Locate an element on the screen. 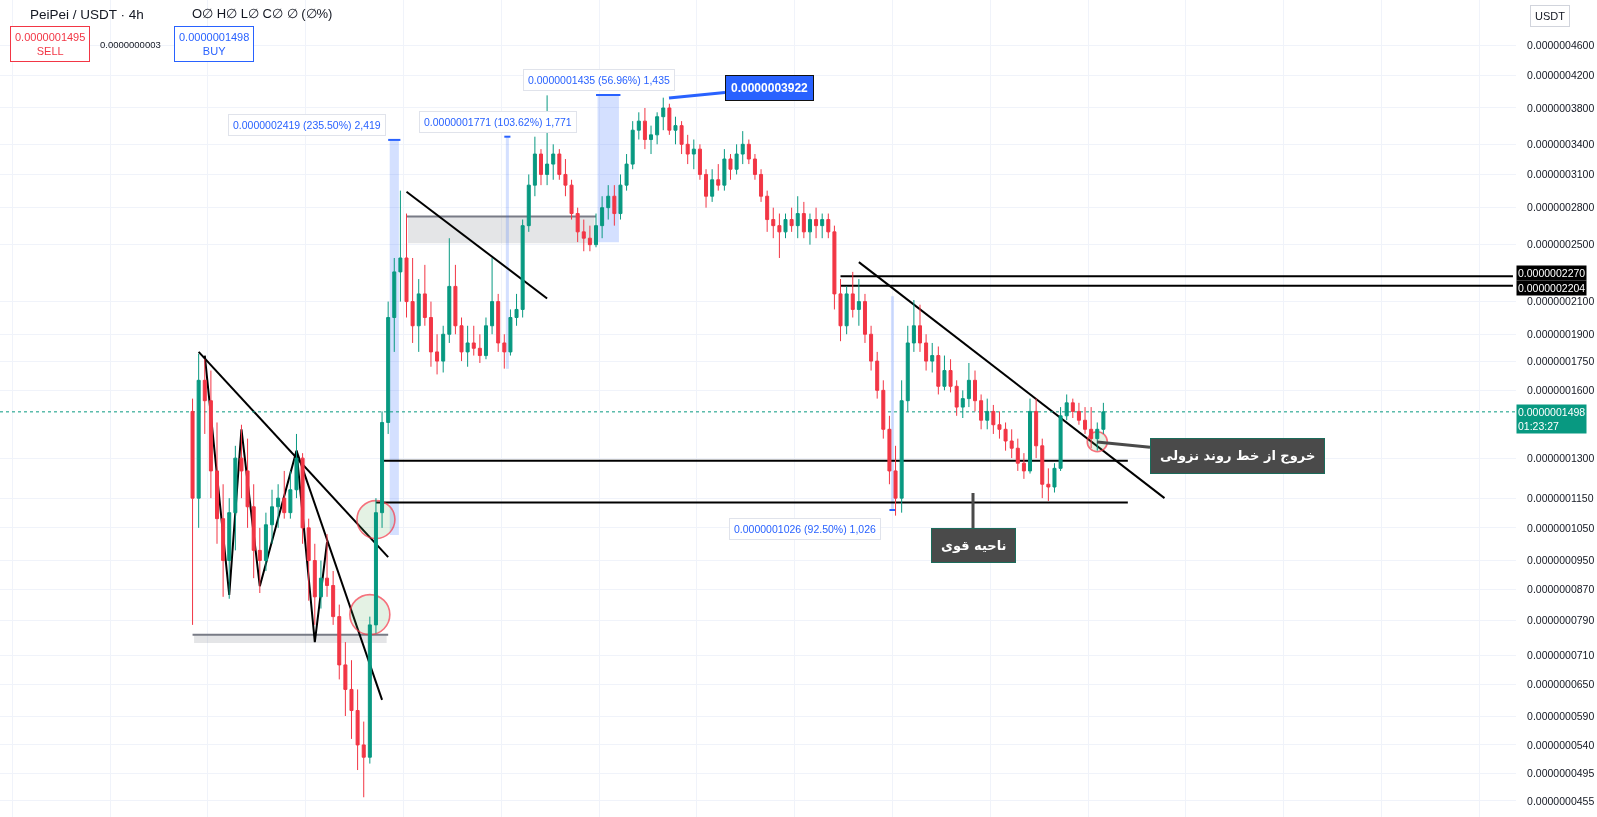 The height and width of the screenshot is (817, 1597). series-label: 0.0000001771 (103.62%) 1,771 is located at coordinates (498, 122).